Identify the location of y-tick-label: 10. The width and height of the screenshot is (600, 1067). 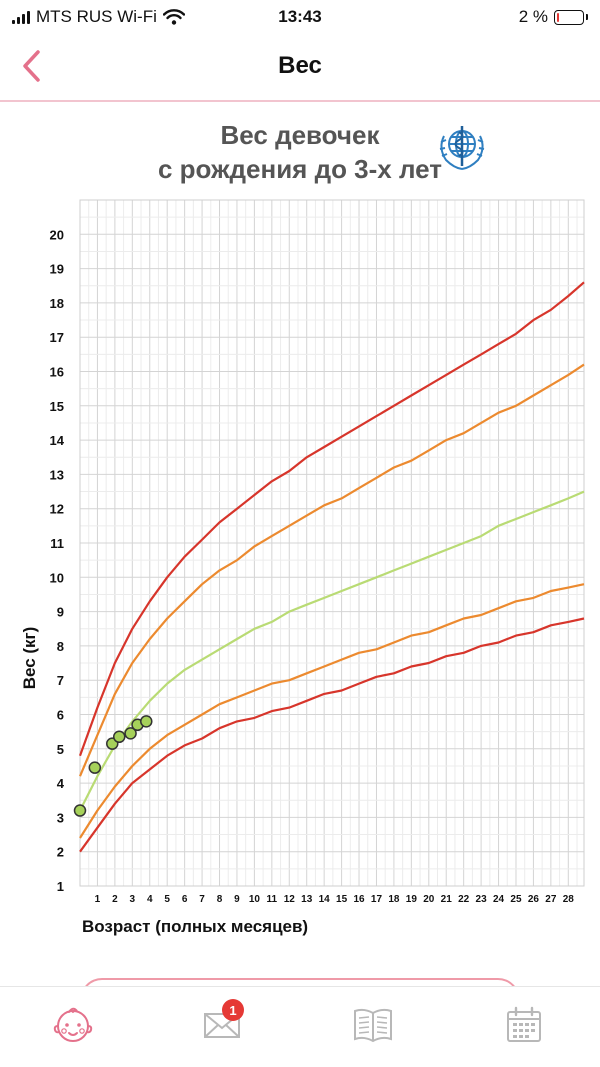
(57, 577).